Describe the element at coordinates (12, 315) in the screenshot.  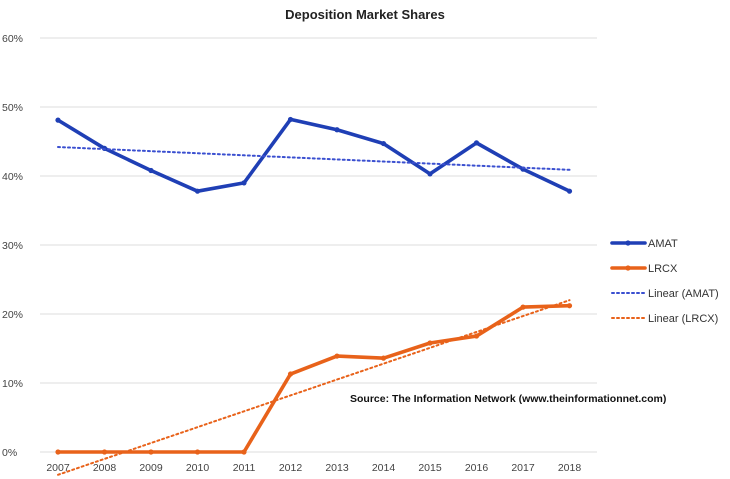
I see `y-tick-label: 20%` at that location.